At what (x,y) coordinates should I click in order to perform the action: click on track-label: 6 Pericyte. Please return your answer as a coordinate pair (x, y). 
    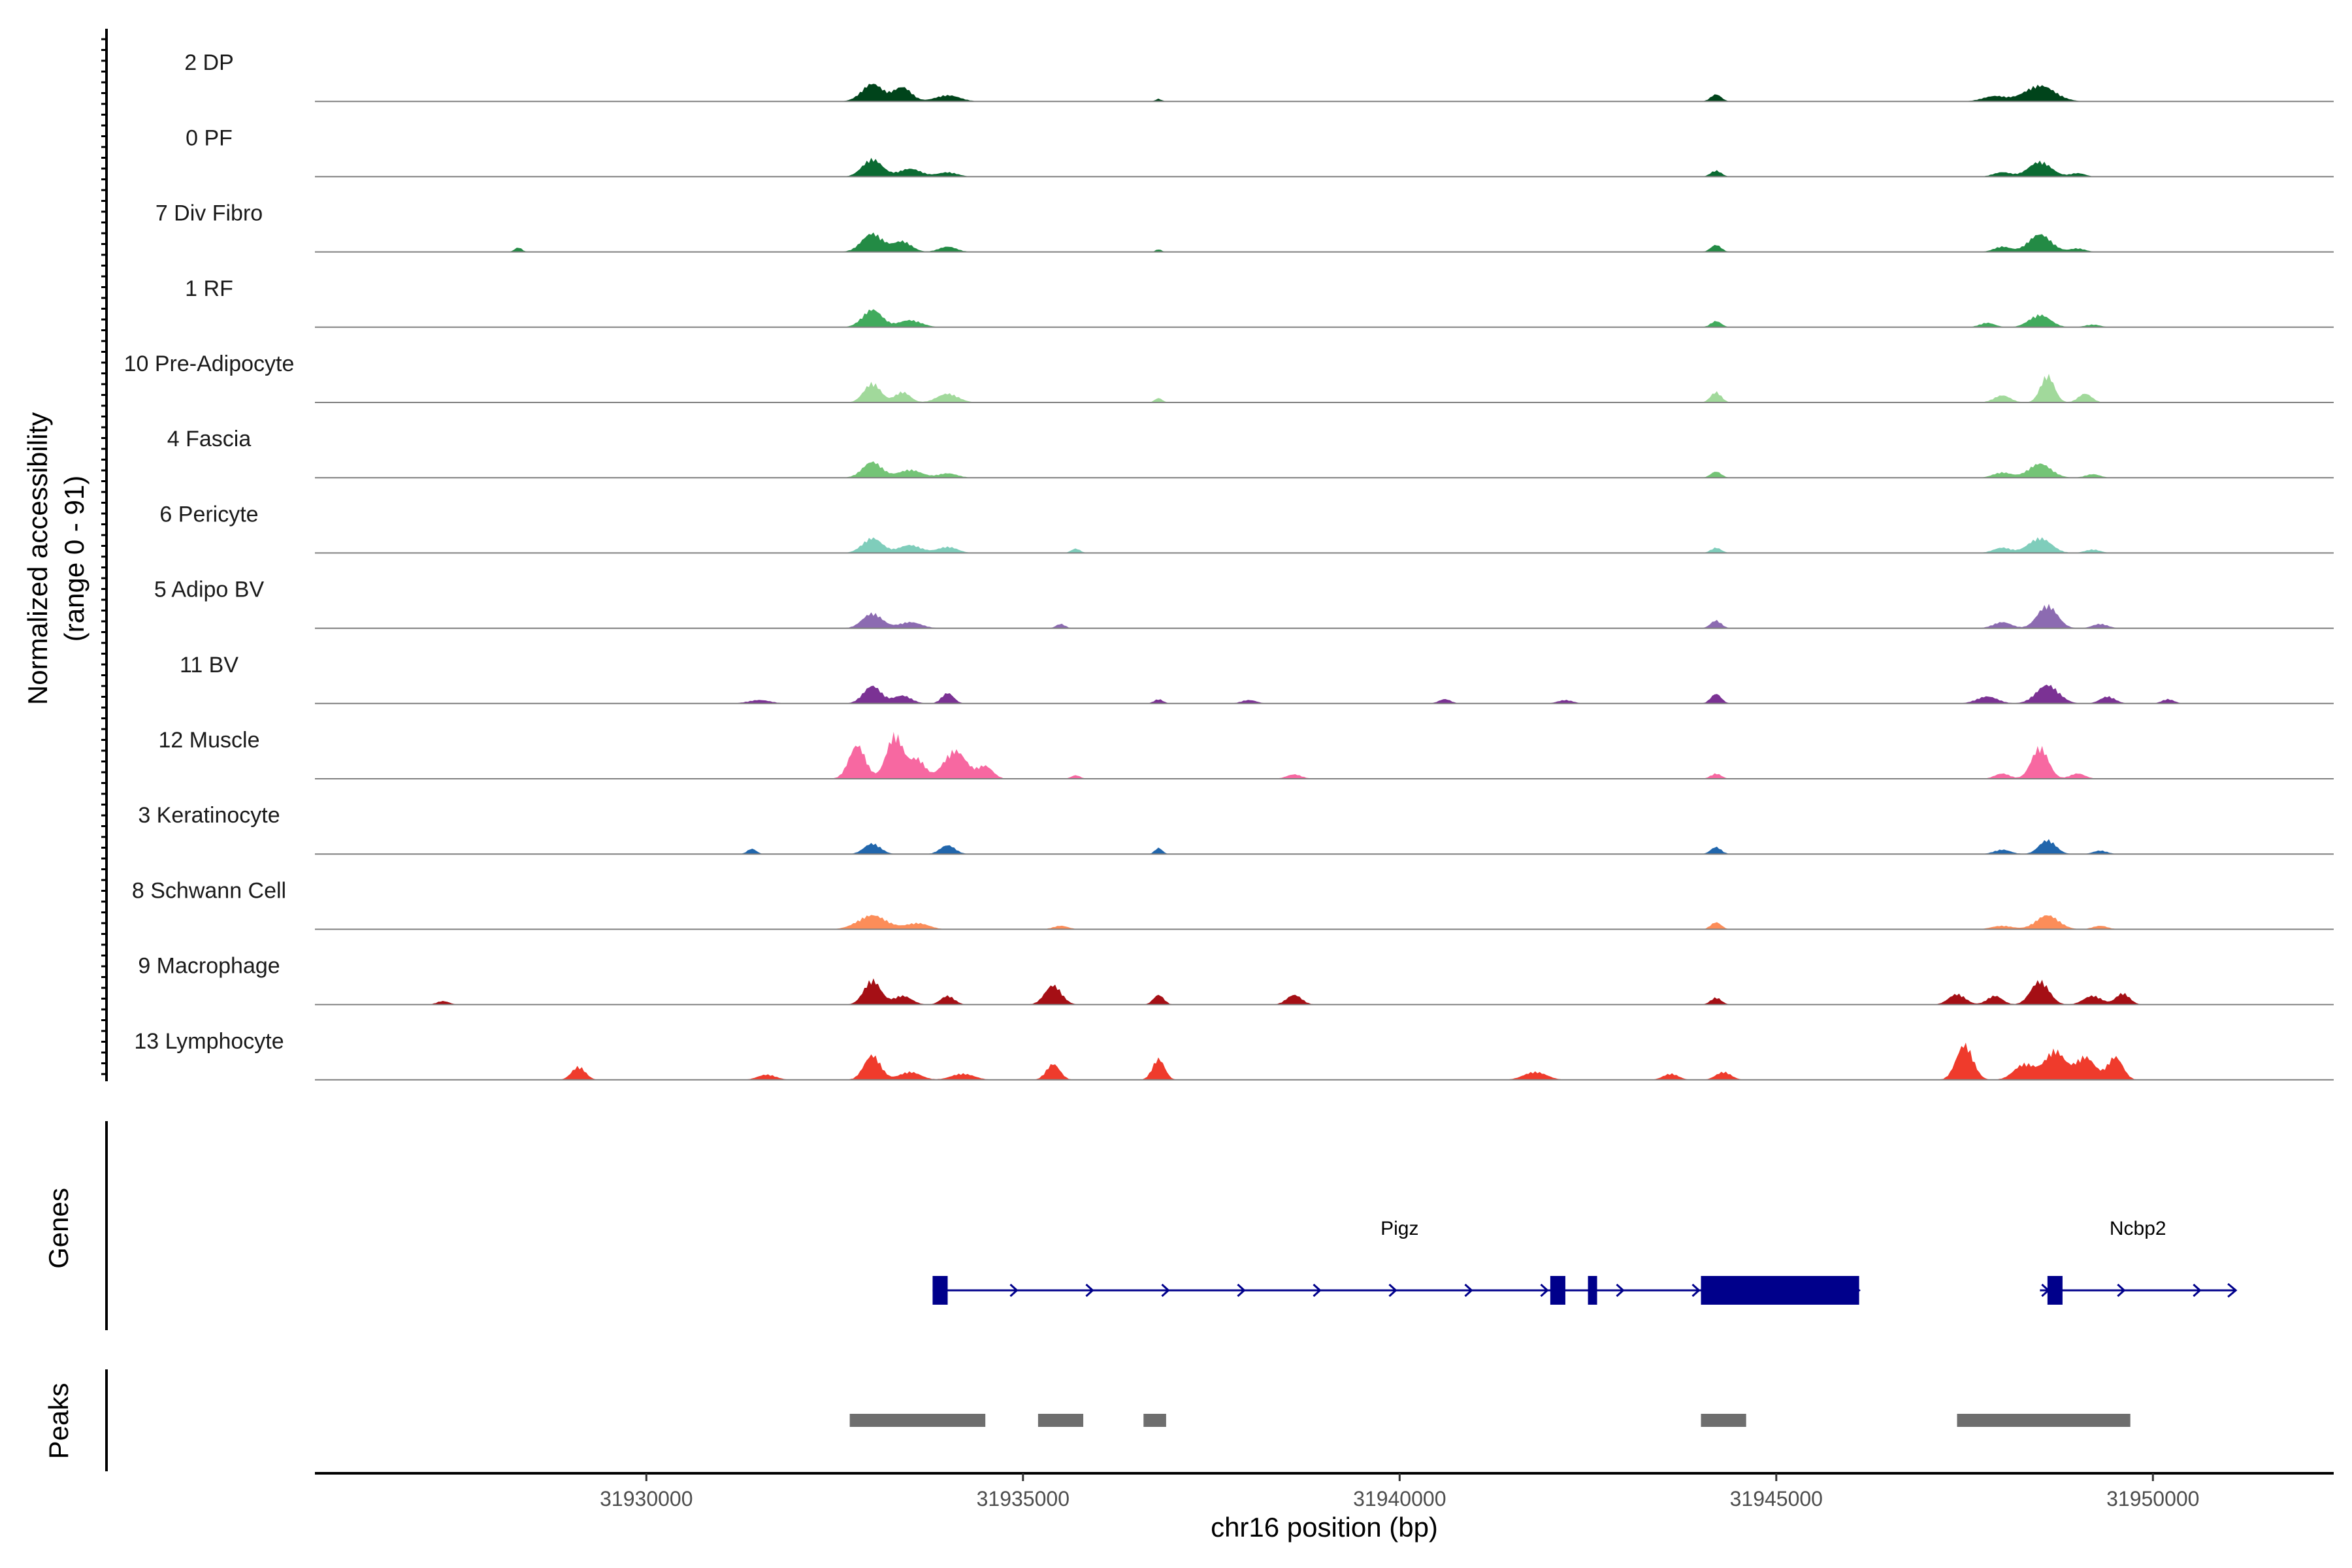
    Looking at the image, I should click on (208, 514).